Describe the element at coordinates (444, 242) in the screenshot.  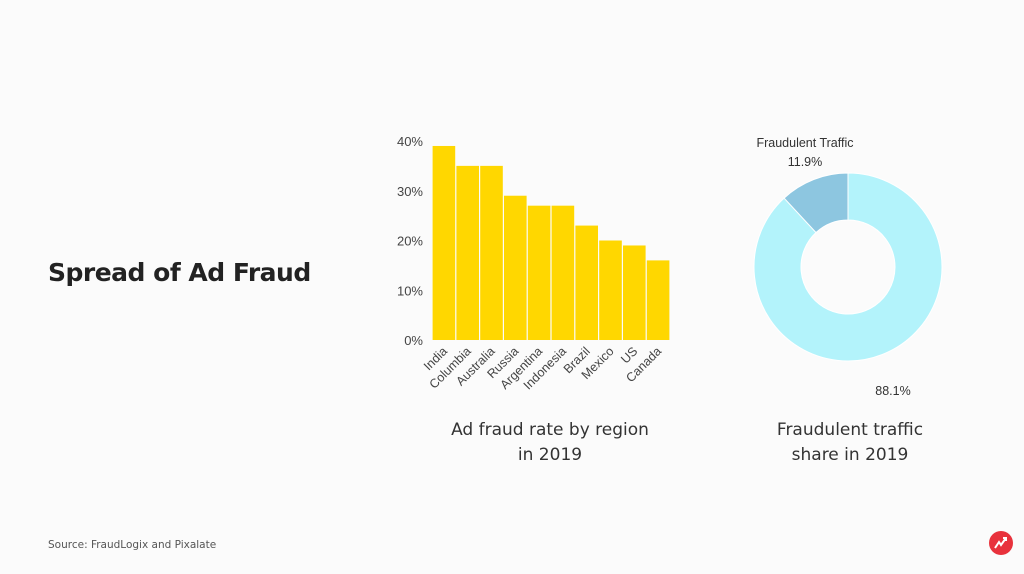
I see `bar-india` at that location.